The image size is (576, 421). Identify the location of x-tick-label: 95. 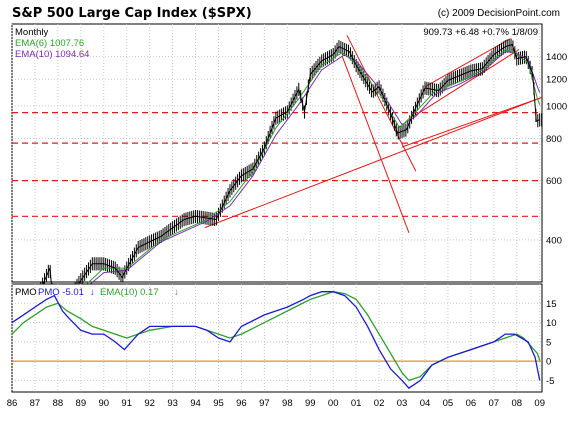
(218, 403).